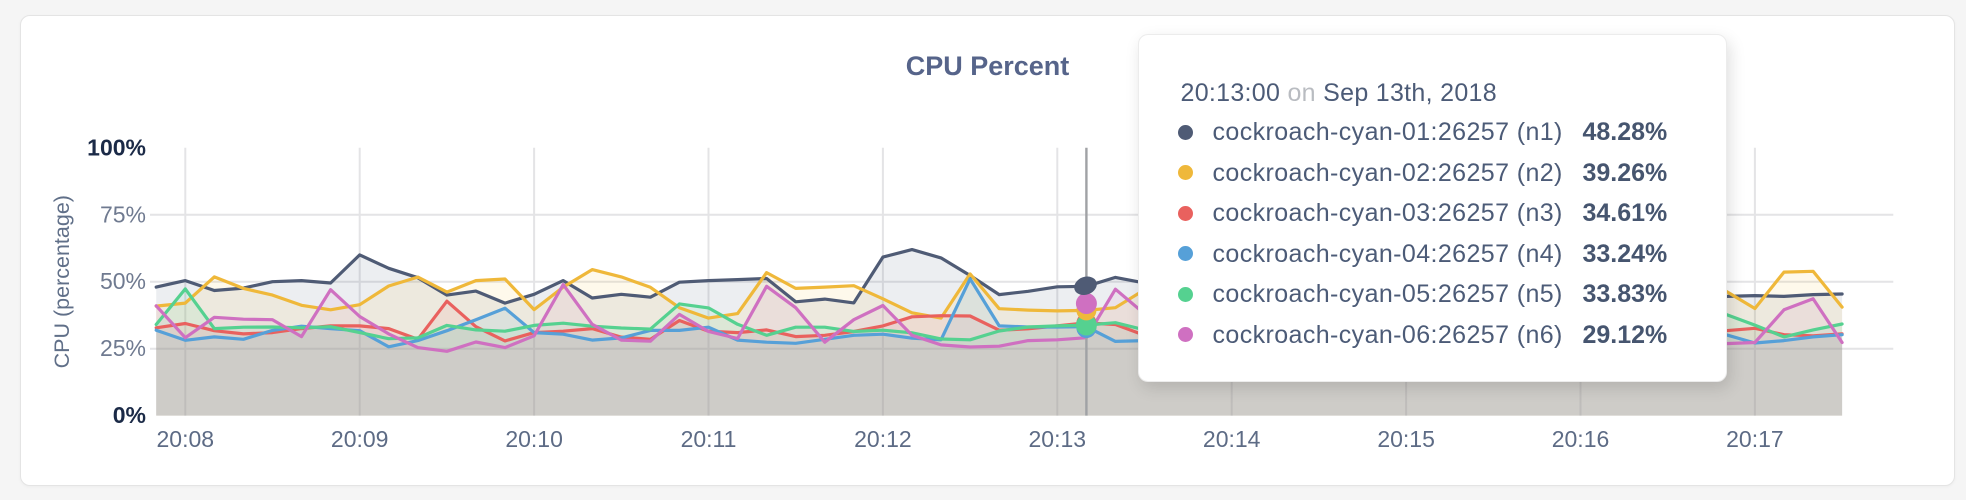 Image resolution: width=1966 pixels, height=500 pixels. What do you see at coordinates (62, 281) in the screenshot?
I see `svg-text: CPU (percentage)` at bounding box center [62, 281].